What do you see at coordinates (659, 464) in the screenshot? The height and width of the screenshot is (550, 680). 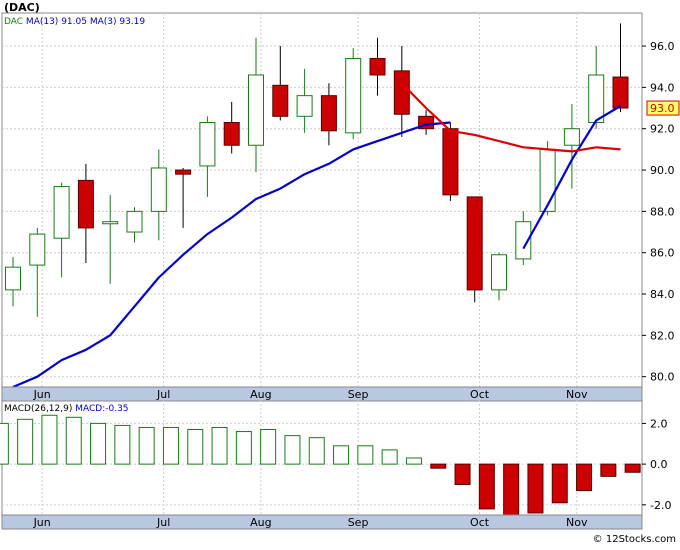 I see `macd-ytick-label: 0.0` at bounding box center [659, 464].